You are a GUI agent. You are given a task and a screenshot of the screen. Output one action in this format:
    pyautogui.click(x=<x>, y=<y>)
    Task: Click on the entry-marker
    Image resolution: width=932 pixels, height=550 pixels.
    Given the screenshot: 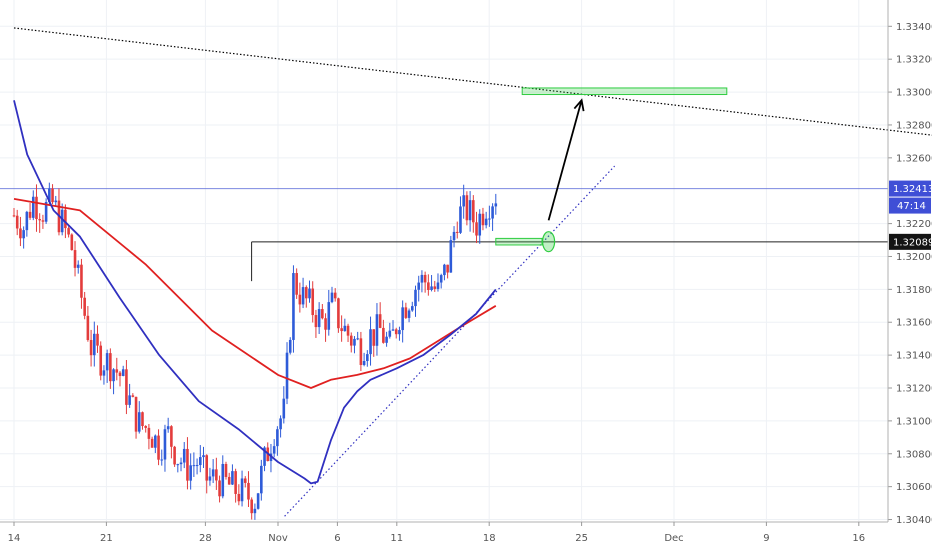 What is the action you would take?
    pyautogui.click(x=548, y=242)
    